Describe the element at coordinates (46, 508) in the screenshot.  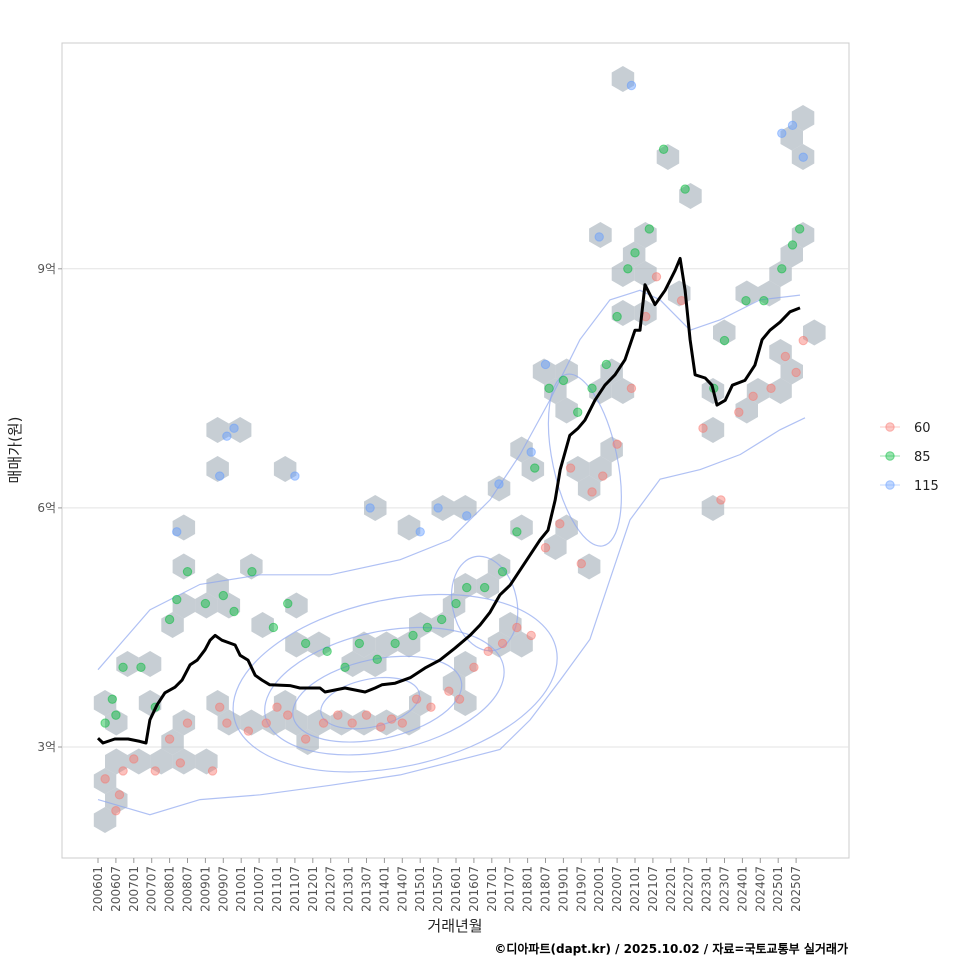
I see `y-tick-label: 6억` at that location.